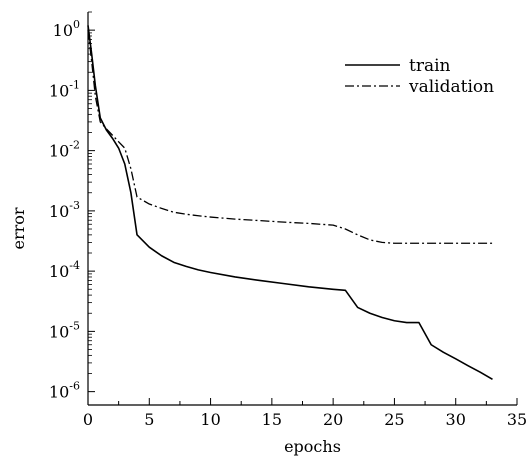  What do you see at coordinates (64, 330) in the screenshot?
I see `y-tick-label--5: 10⁻⁵` at bounding box center [64, 330].